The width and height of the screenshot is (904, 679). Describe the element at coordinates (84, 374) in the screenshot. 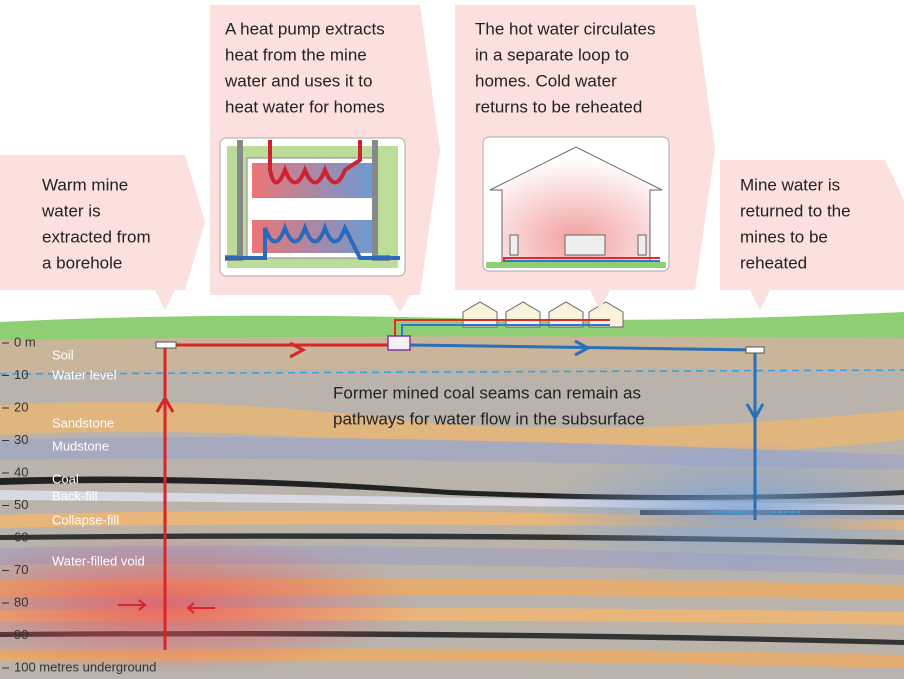

I see `layer-label: Water level` at that location.